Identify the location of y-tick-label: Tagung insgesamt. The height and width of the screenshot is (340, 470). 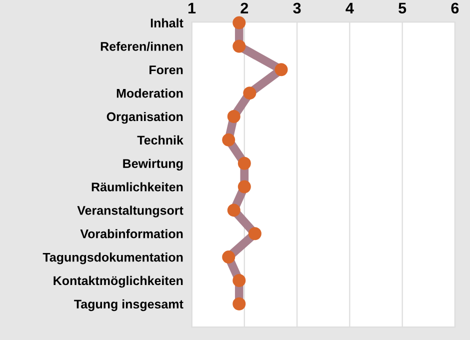
(129, 305).